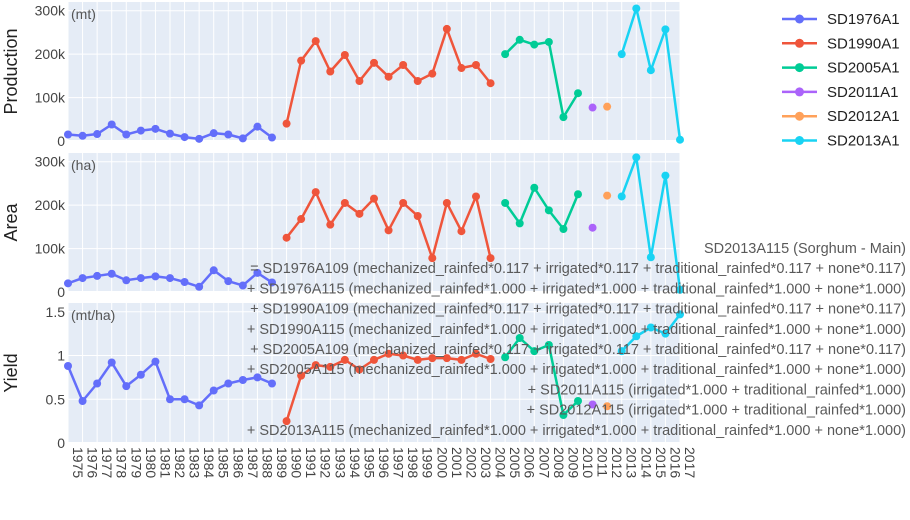 This screenshot has height=520, width=910. I want to click on y-tick-label: 0, so click(61, 292).